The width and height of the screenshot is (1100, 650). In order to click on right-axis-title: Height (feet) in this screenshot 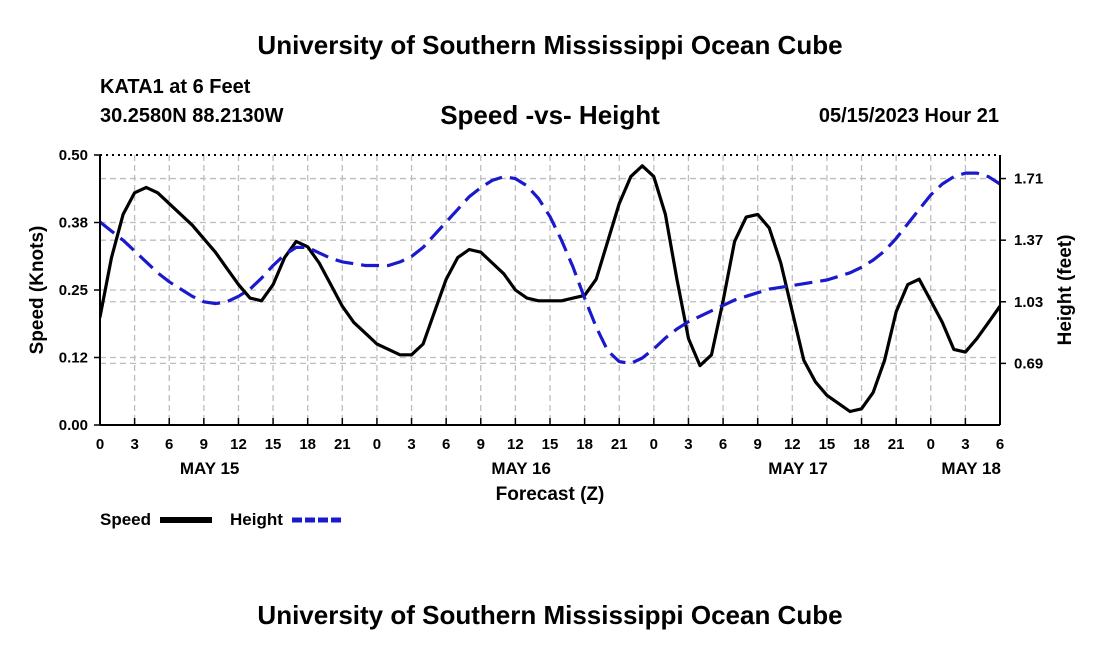, I will do `click(1065, 290)`.